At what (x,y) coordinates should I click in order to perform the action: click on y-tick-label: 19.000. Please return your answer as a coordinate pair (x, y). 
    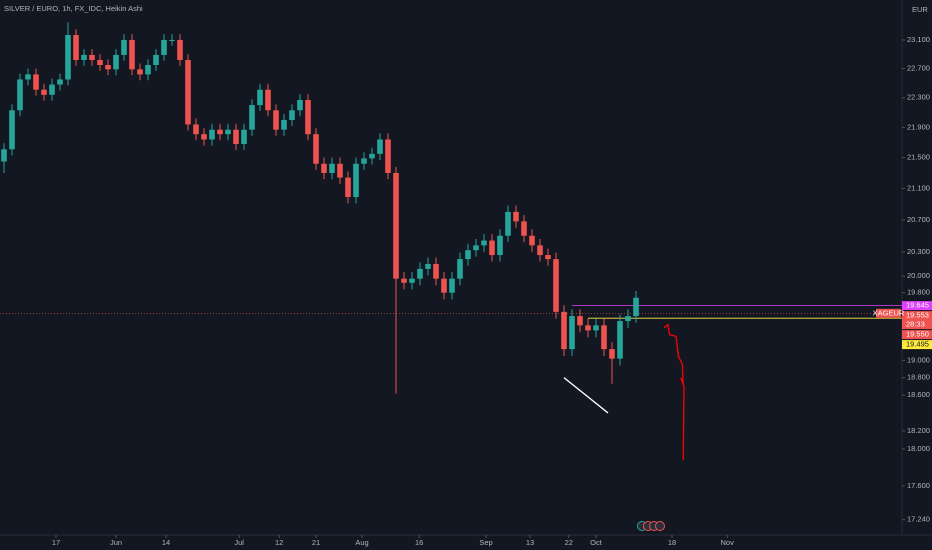
    Looking at the image, I should click on (918, 359).